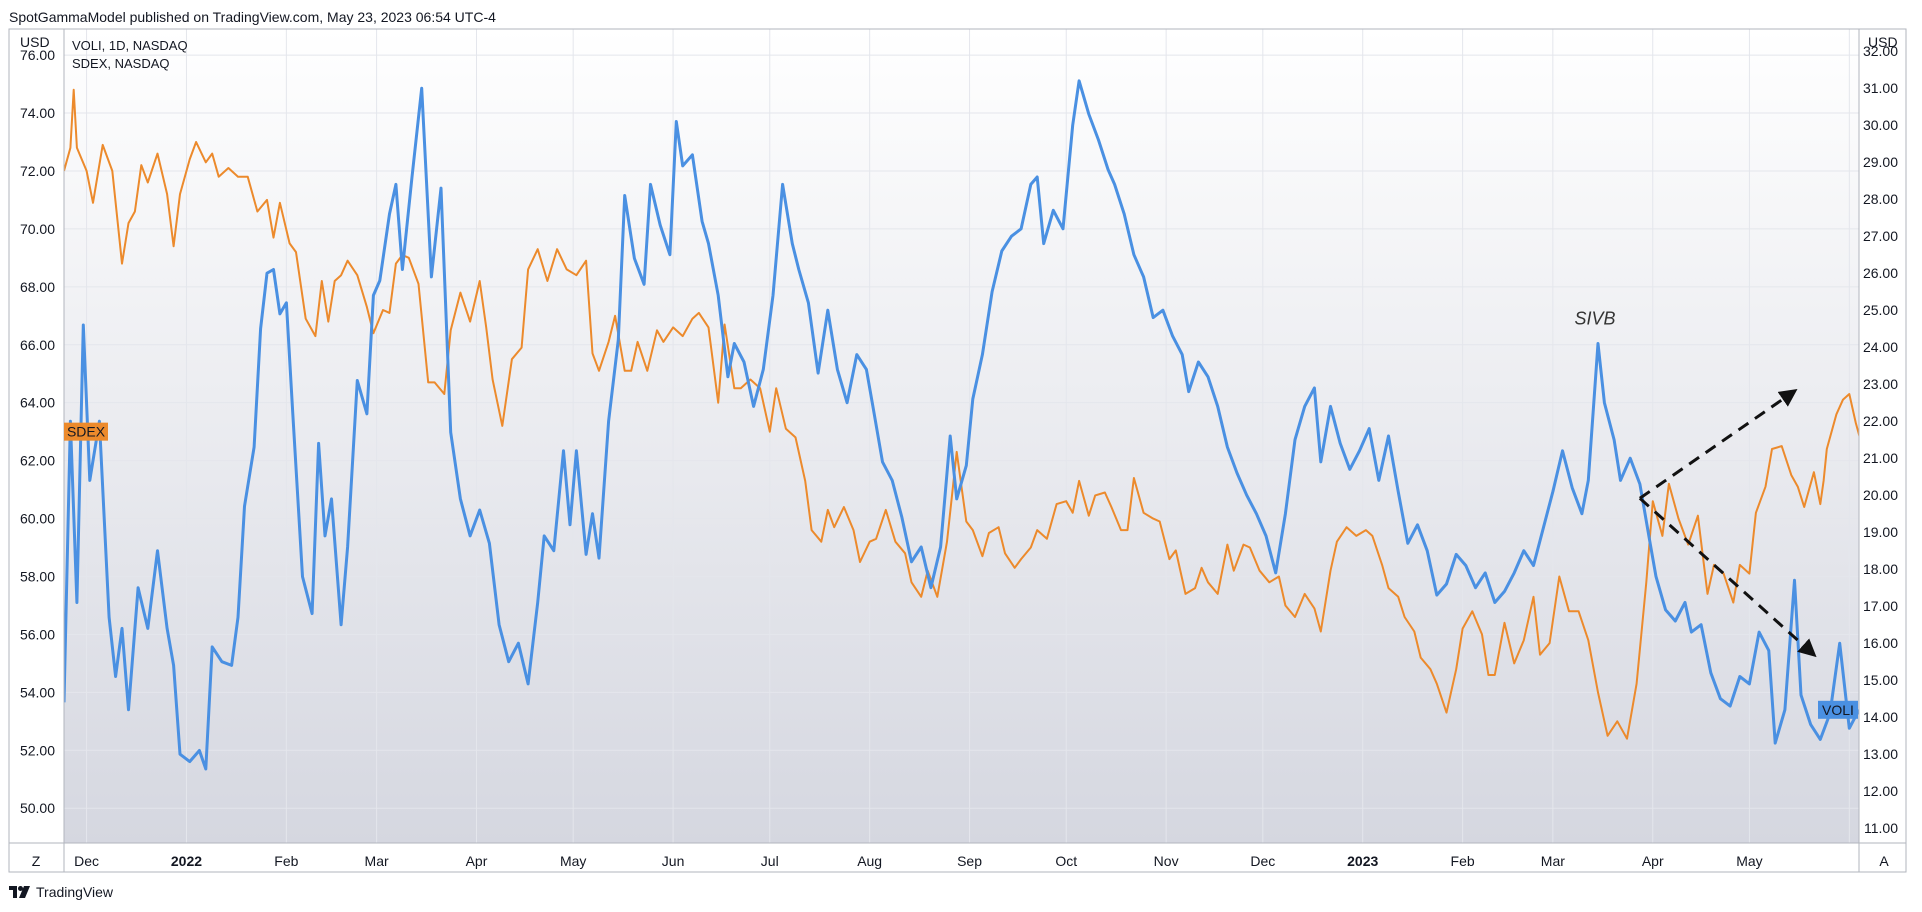 The height and width of the screenshot is (912, 1922). I want to click on right-axis-tick-label: 21.00, so click(1880, 458).